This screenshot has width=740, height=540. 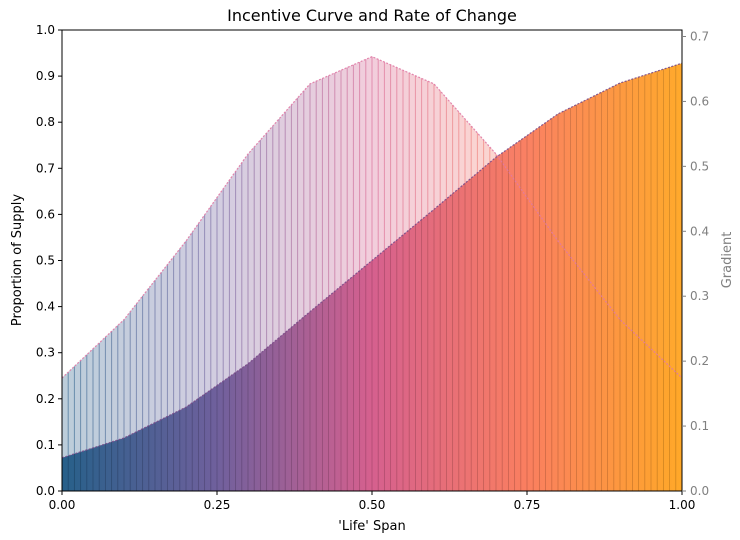 What do you see at coordinates (699, 491) in the screenshot?
I see `y2-tick-label: 0.0` at bounding box center [699, 491].